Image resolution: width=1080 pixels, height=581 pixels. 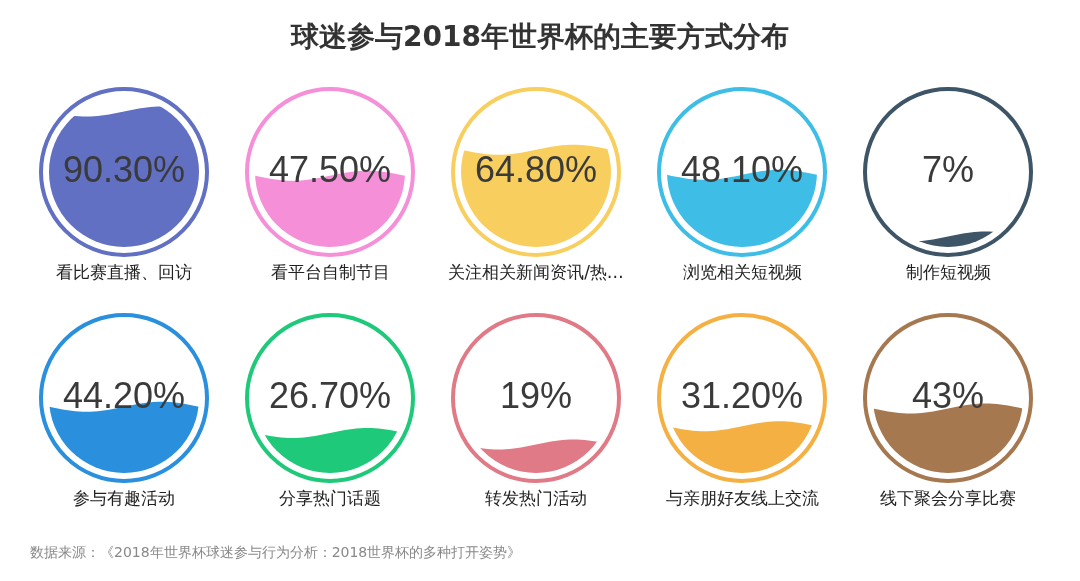 I want to click on data-label: 64.80%, so click(x=536, y=169).